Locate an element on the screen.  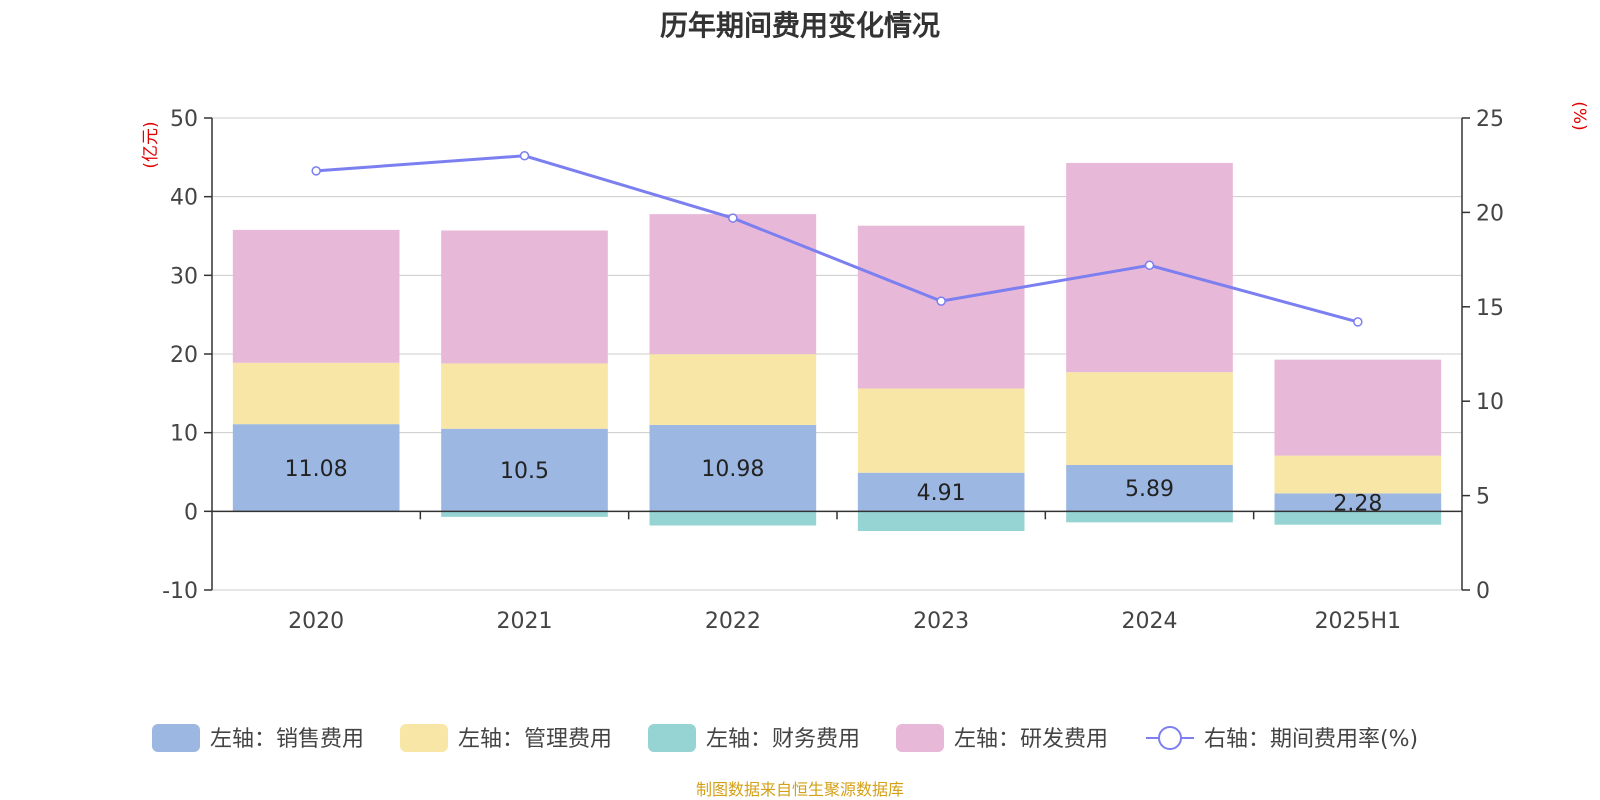
sales-label-2025H1: 2.28 is located at coordinates (1357, 503).